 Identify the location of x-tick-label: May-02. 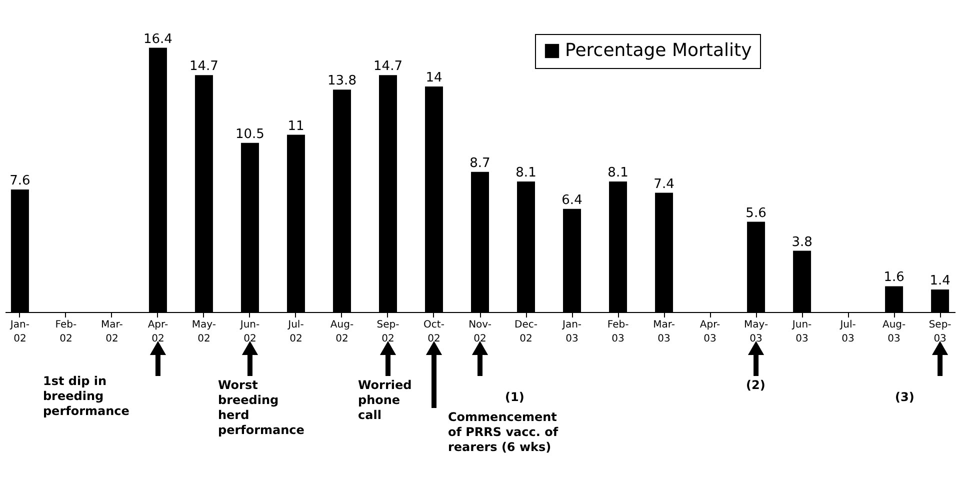
(204, 332).